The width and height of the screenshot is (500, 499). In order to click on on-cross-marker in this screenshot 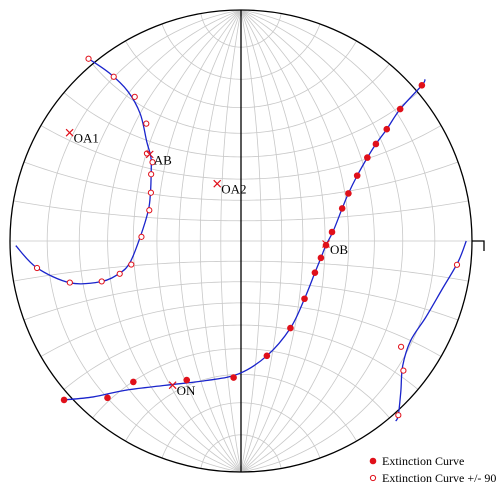, I will do `click(172, 385)`.